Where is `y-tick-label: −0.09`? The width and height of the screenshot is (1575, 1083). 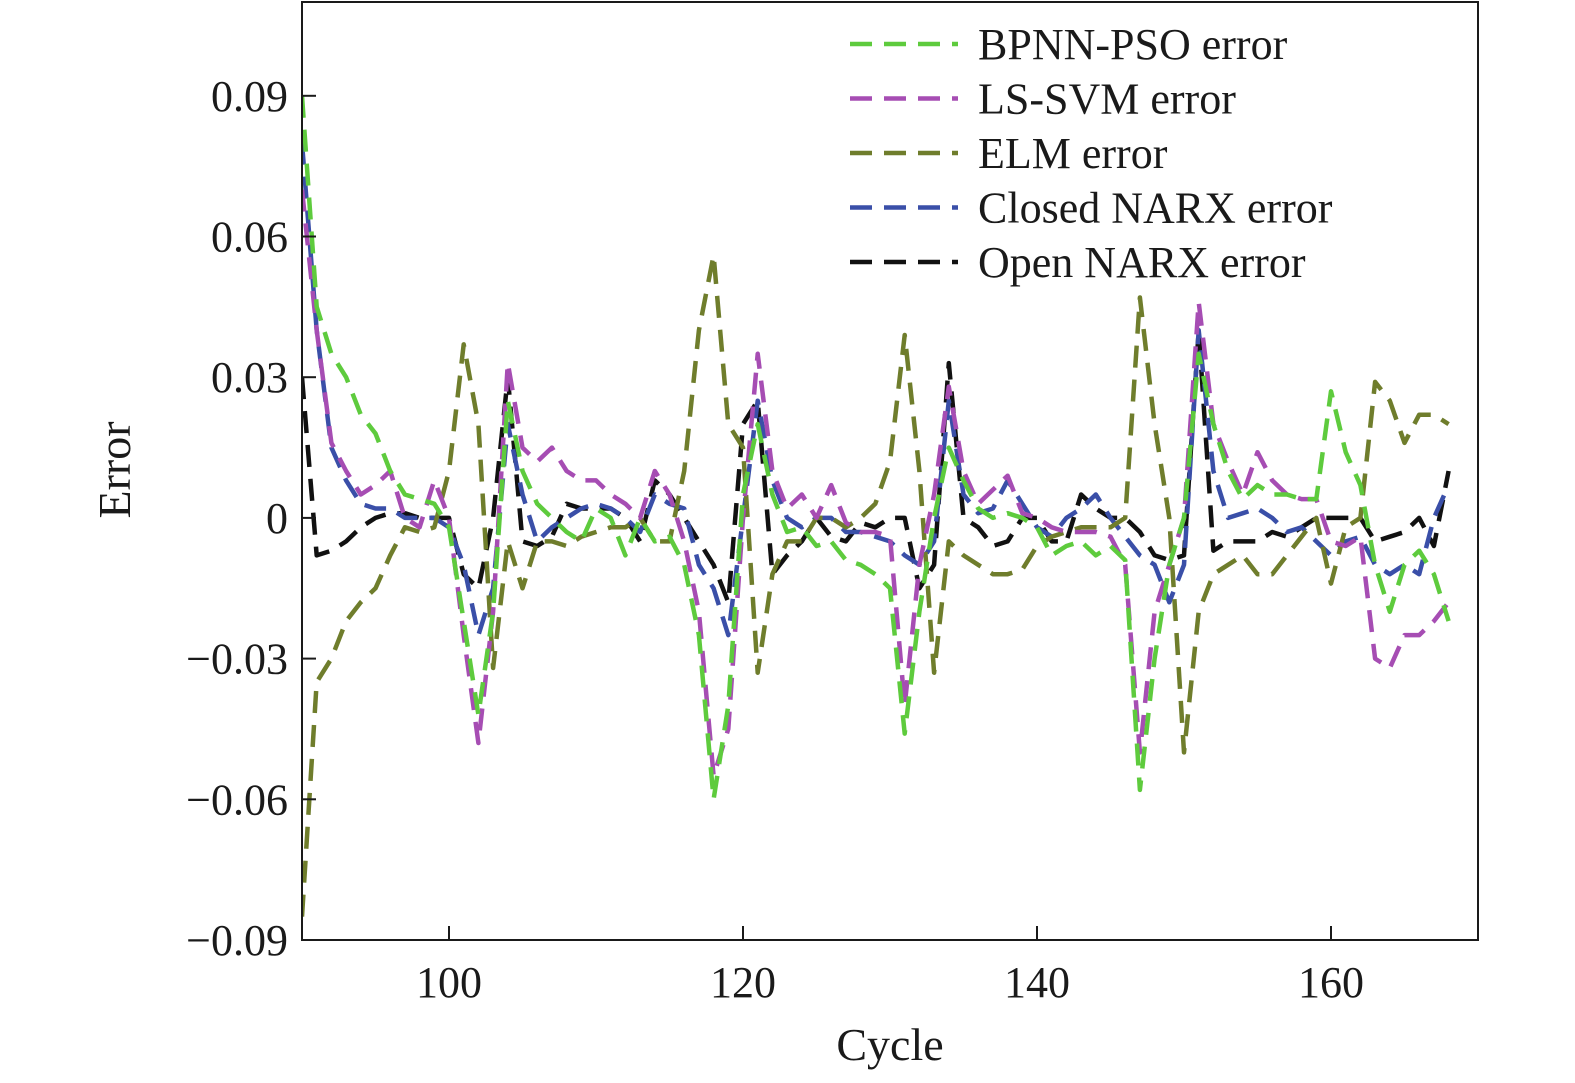 y-tick-label: −0.09 is located at coordinates (237, 940).